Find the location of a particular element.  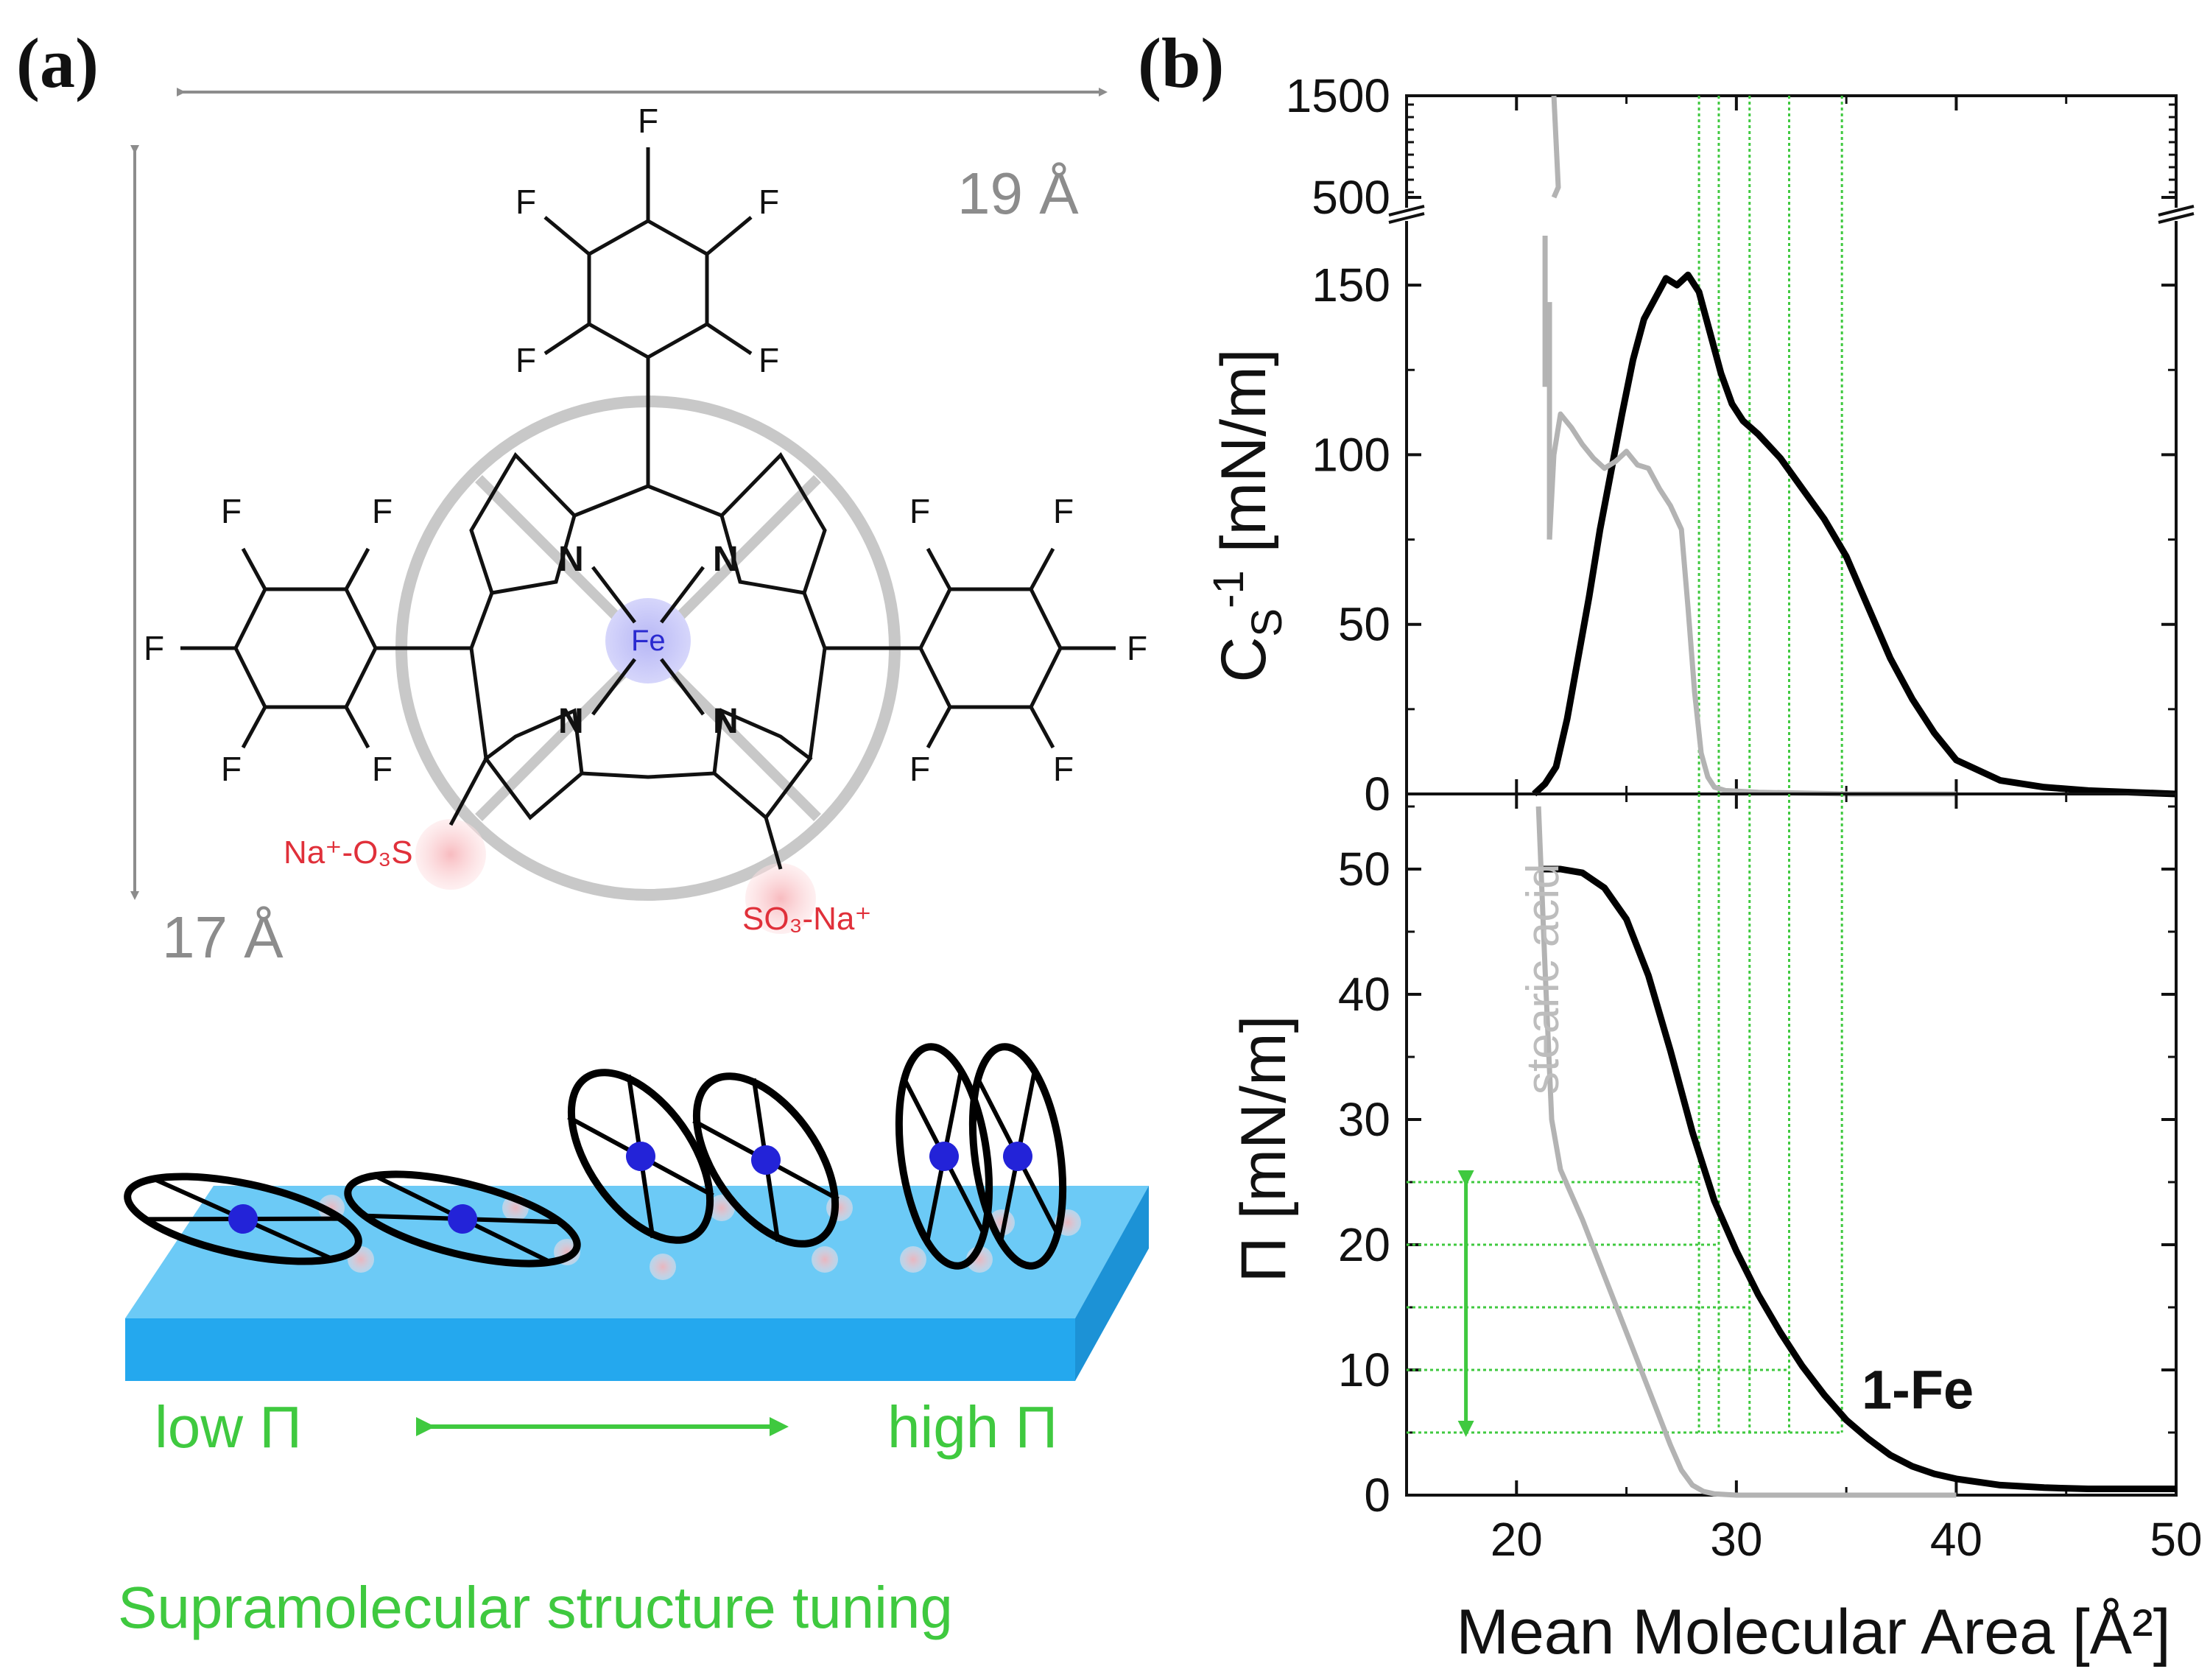

x-tick-label: 50 is located at coordinates (2176, 1540).